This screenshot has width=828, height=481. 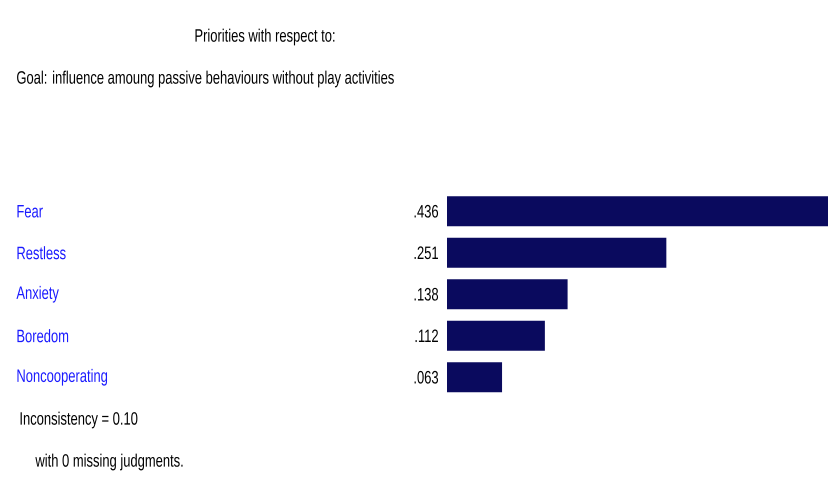 I want to click on text: with 0 missing judgments., so click(x=109, y=462).